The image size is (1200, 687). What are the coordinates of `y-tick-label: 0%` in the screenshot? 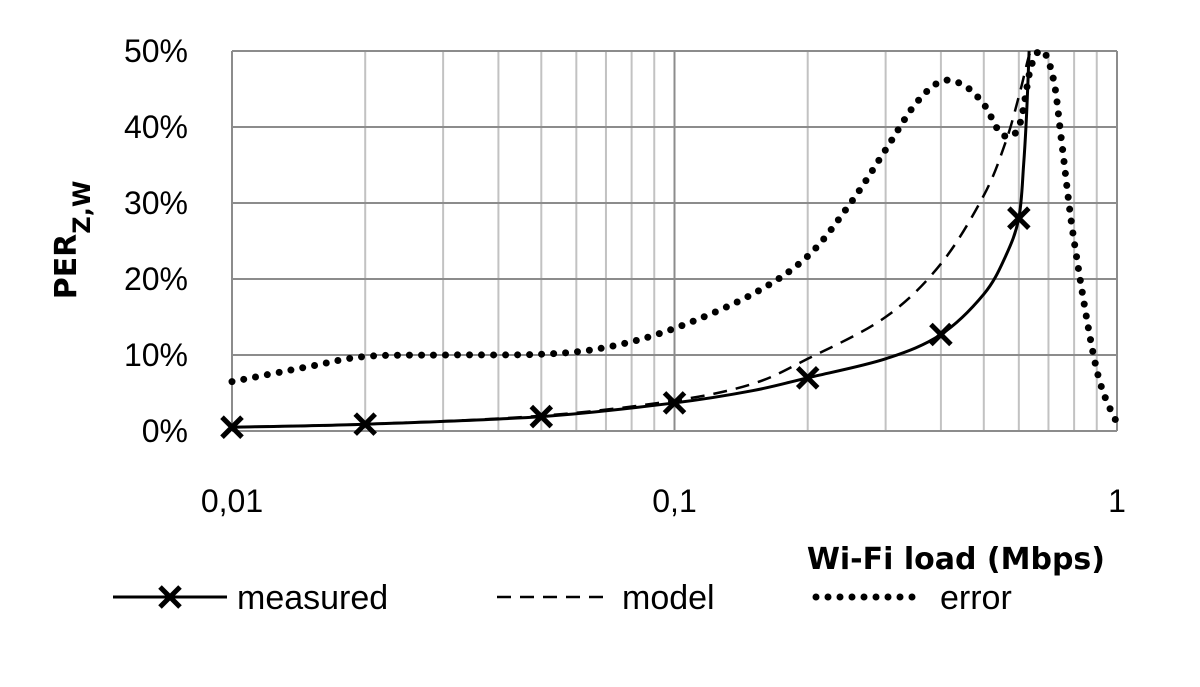 It's located at (165, 431).